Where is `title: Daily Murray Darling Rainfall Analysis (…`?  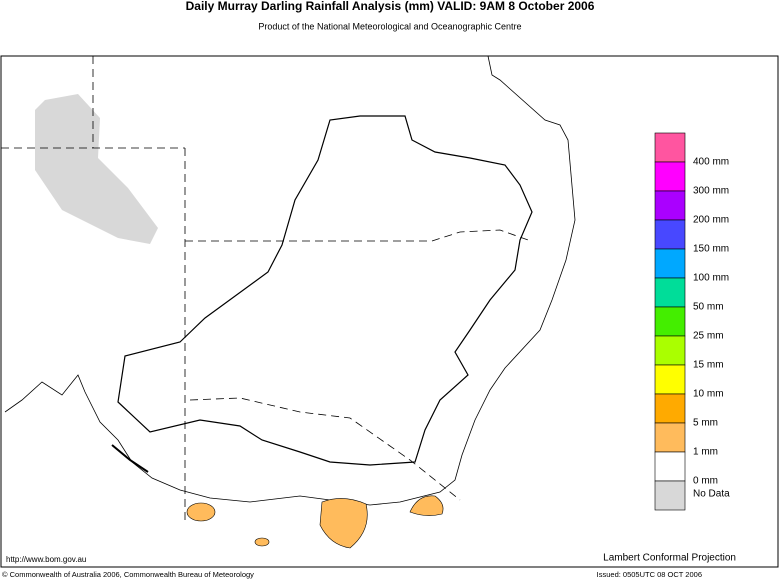 title: Daily Murray Darling Rainfall Analysis (… is located at coordinates (390, 6).